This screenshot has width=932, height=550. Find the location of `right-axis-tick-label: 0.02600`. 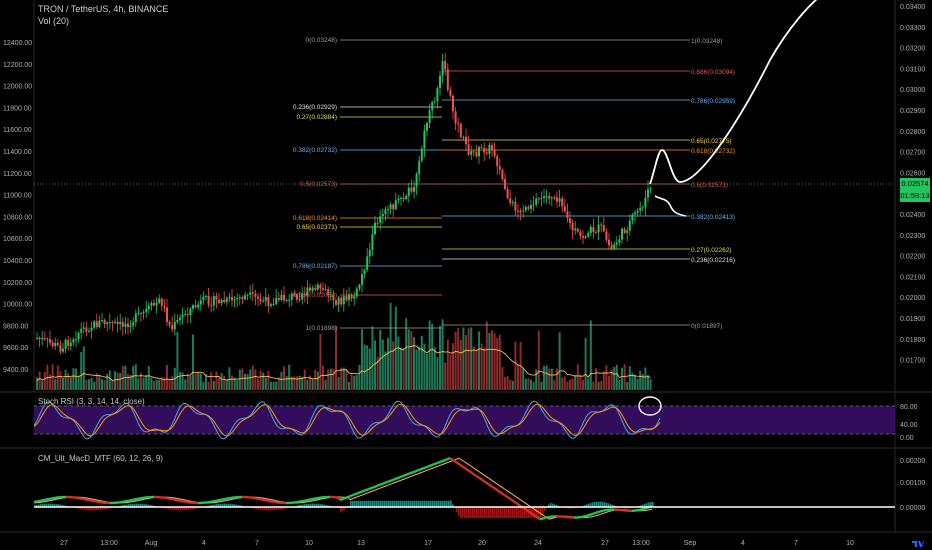

right-axis-tick-label: 0.02600 is located at coordinates (912, 173).